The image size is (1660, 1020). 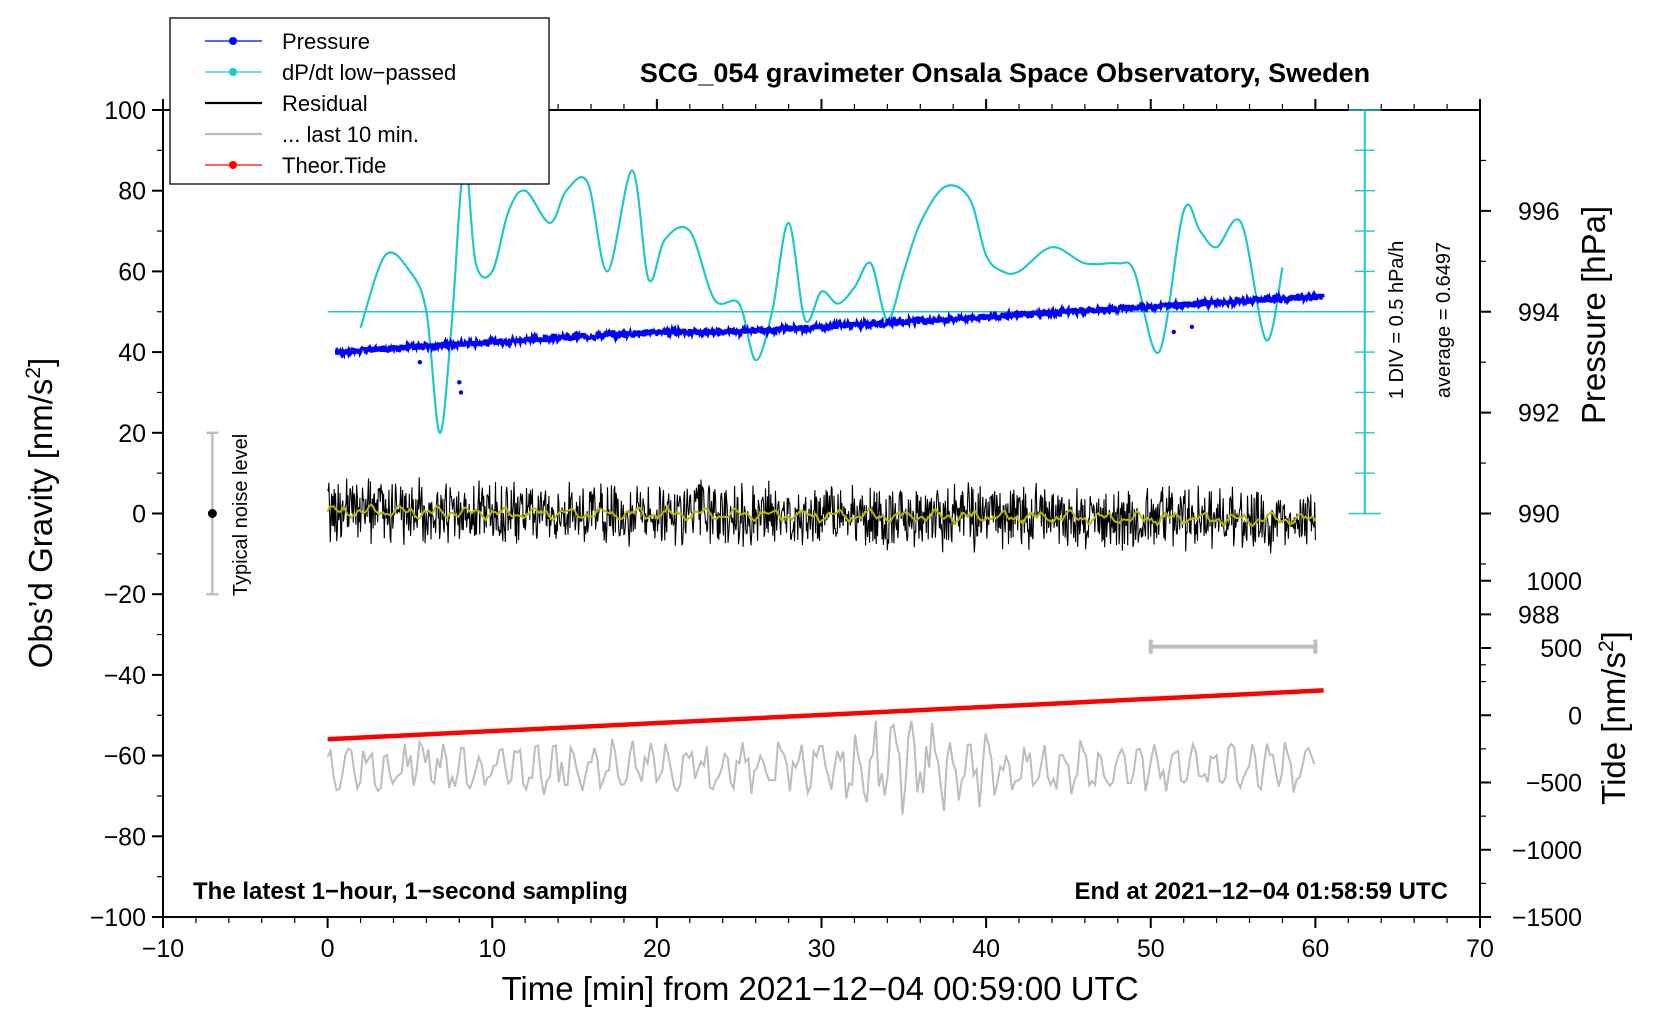 What do you see at coordinates (125, 595) in the screenshot?
I see `y-tick-label: −20` at bounding box center [125, 595].